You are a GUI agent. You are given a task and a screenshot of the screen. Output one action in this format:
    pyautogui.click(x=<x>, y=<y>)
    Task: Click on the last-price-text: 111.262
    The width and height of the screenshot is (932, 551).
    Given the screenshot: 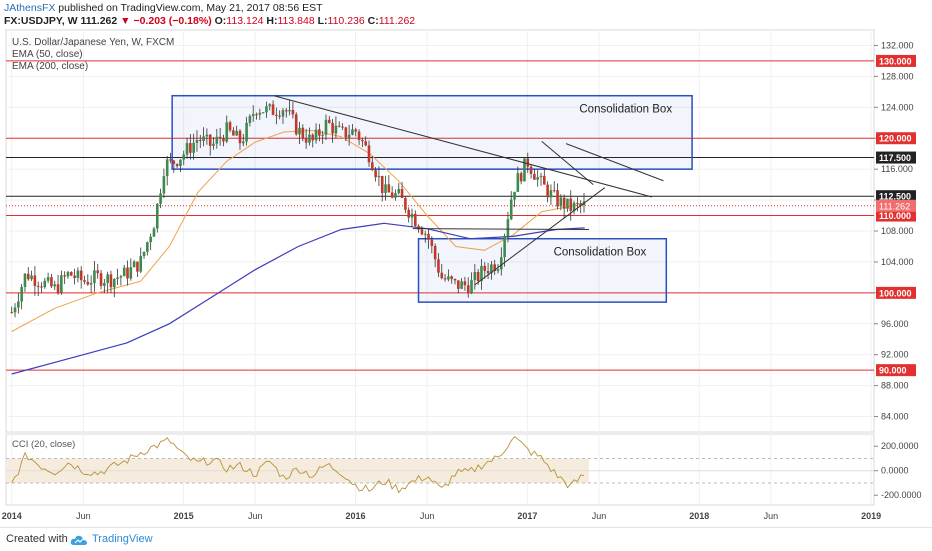 What is the action you would take?
    pyautogui.click(x=99, y=21)
    